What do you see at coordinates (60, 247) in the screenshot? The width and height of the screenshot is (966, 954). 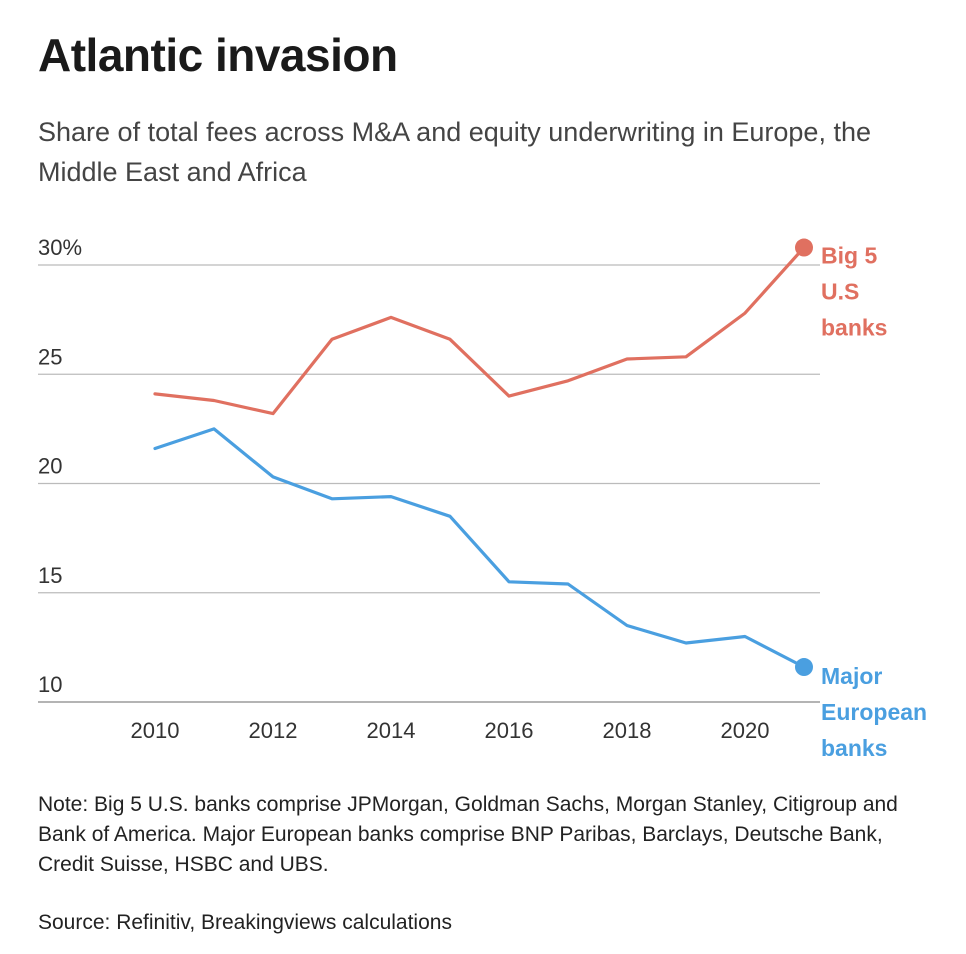 I see `y-tick-label-30: 30%` at bounding box center [60, 247].